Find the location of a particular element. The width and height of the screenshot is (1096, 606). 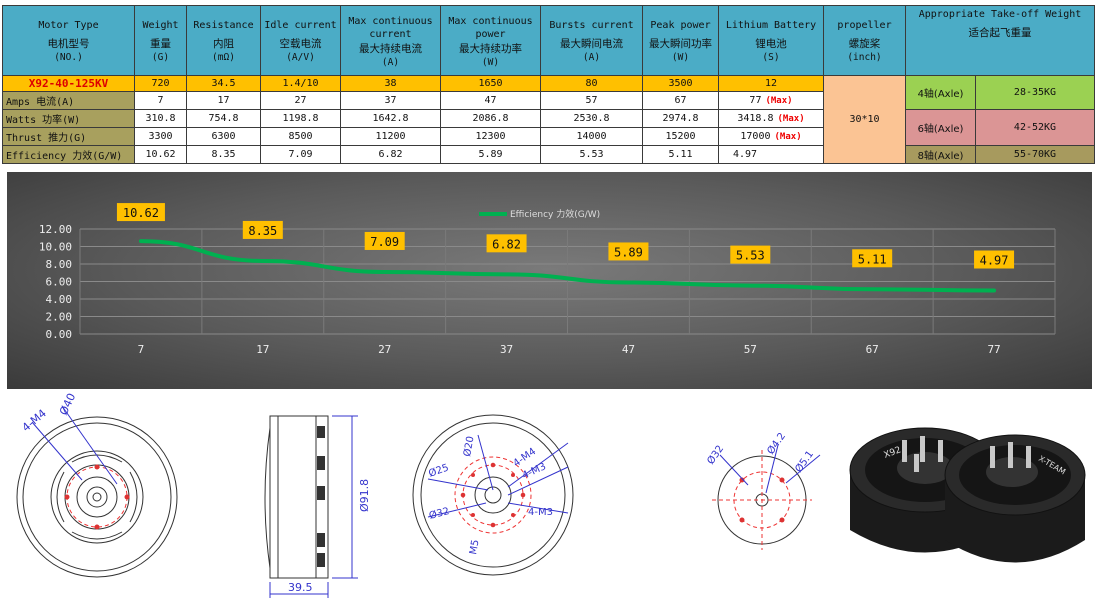

thrust-value: 17000 is located at coordinates (755, 136).